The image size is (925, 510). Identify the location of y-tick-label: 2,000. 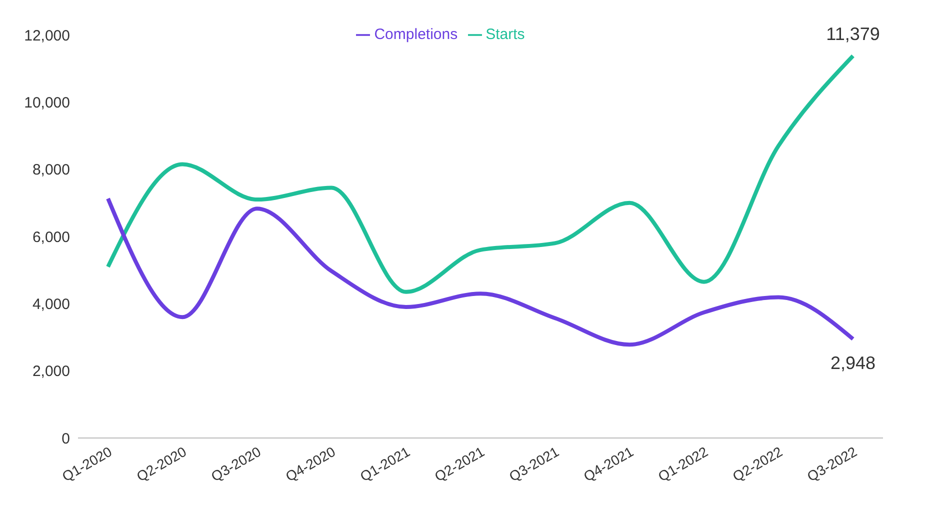
(51, 371).